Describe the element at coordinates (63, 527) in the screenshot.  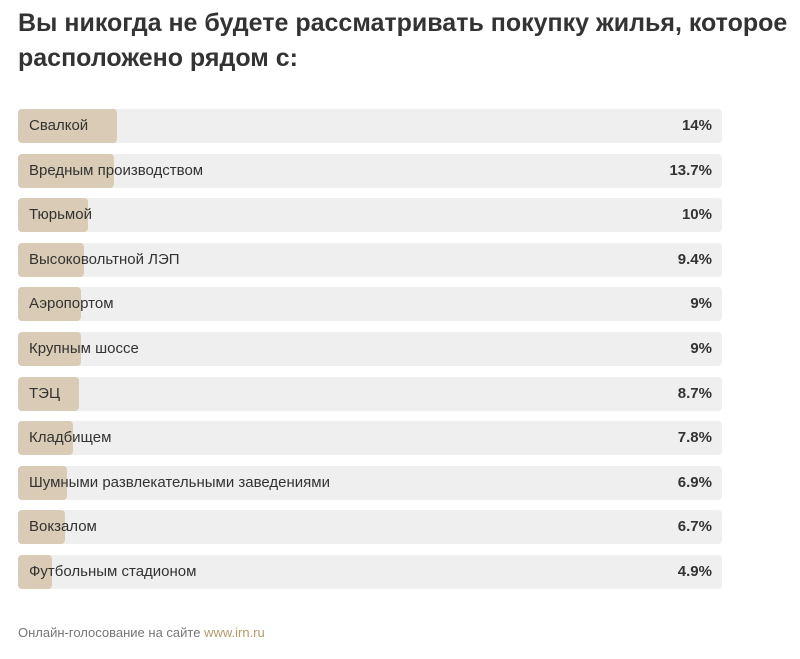
I see `bar-label: Вокзалом` at that location.